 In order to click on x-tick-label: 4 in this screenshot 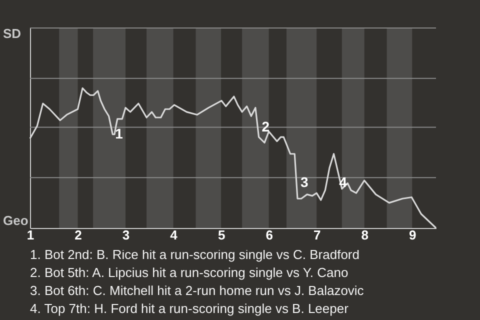, I will do `click(174, 235)`.